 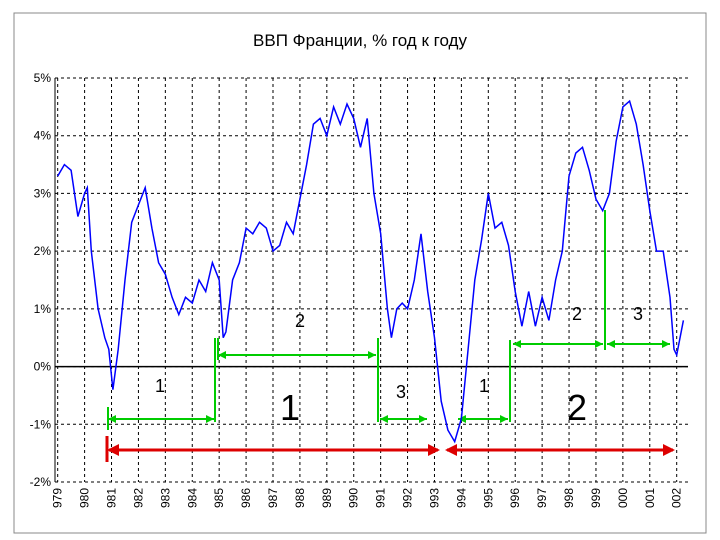 I want to click on x-tick-label: 995, so click(x=488, y=498).